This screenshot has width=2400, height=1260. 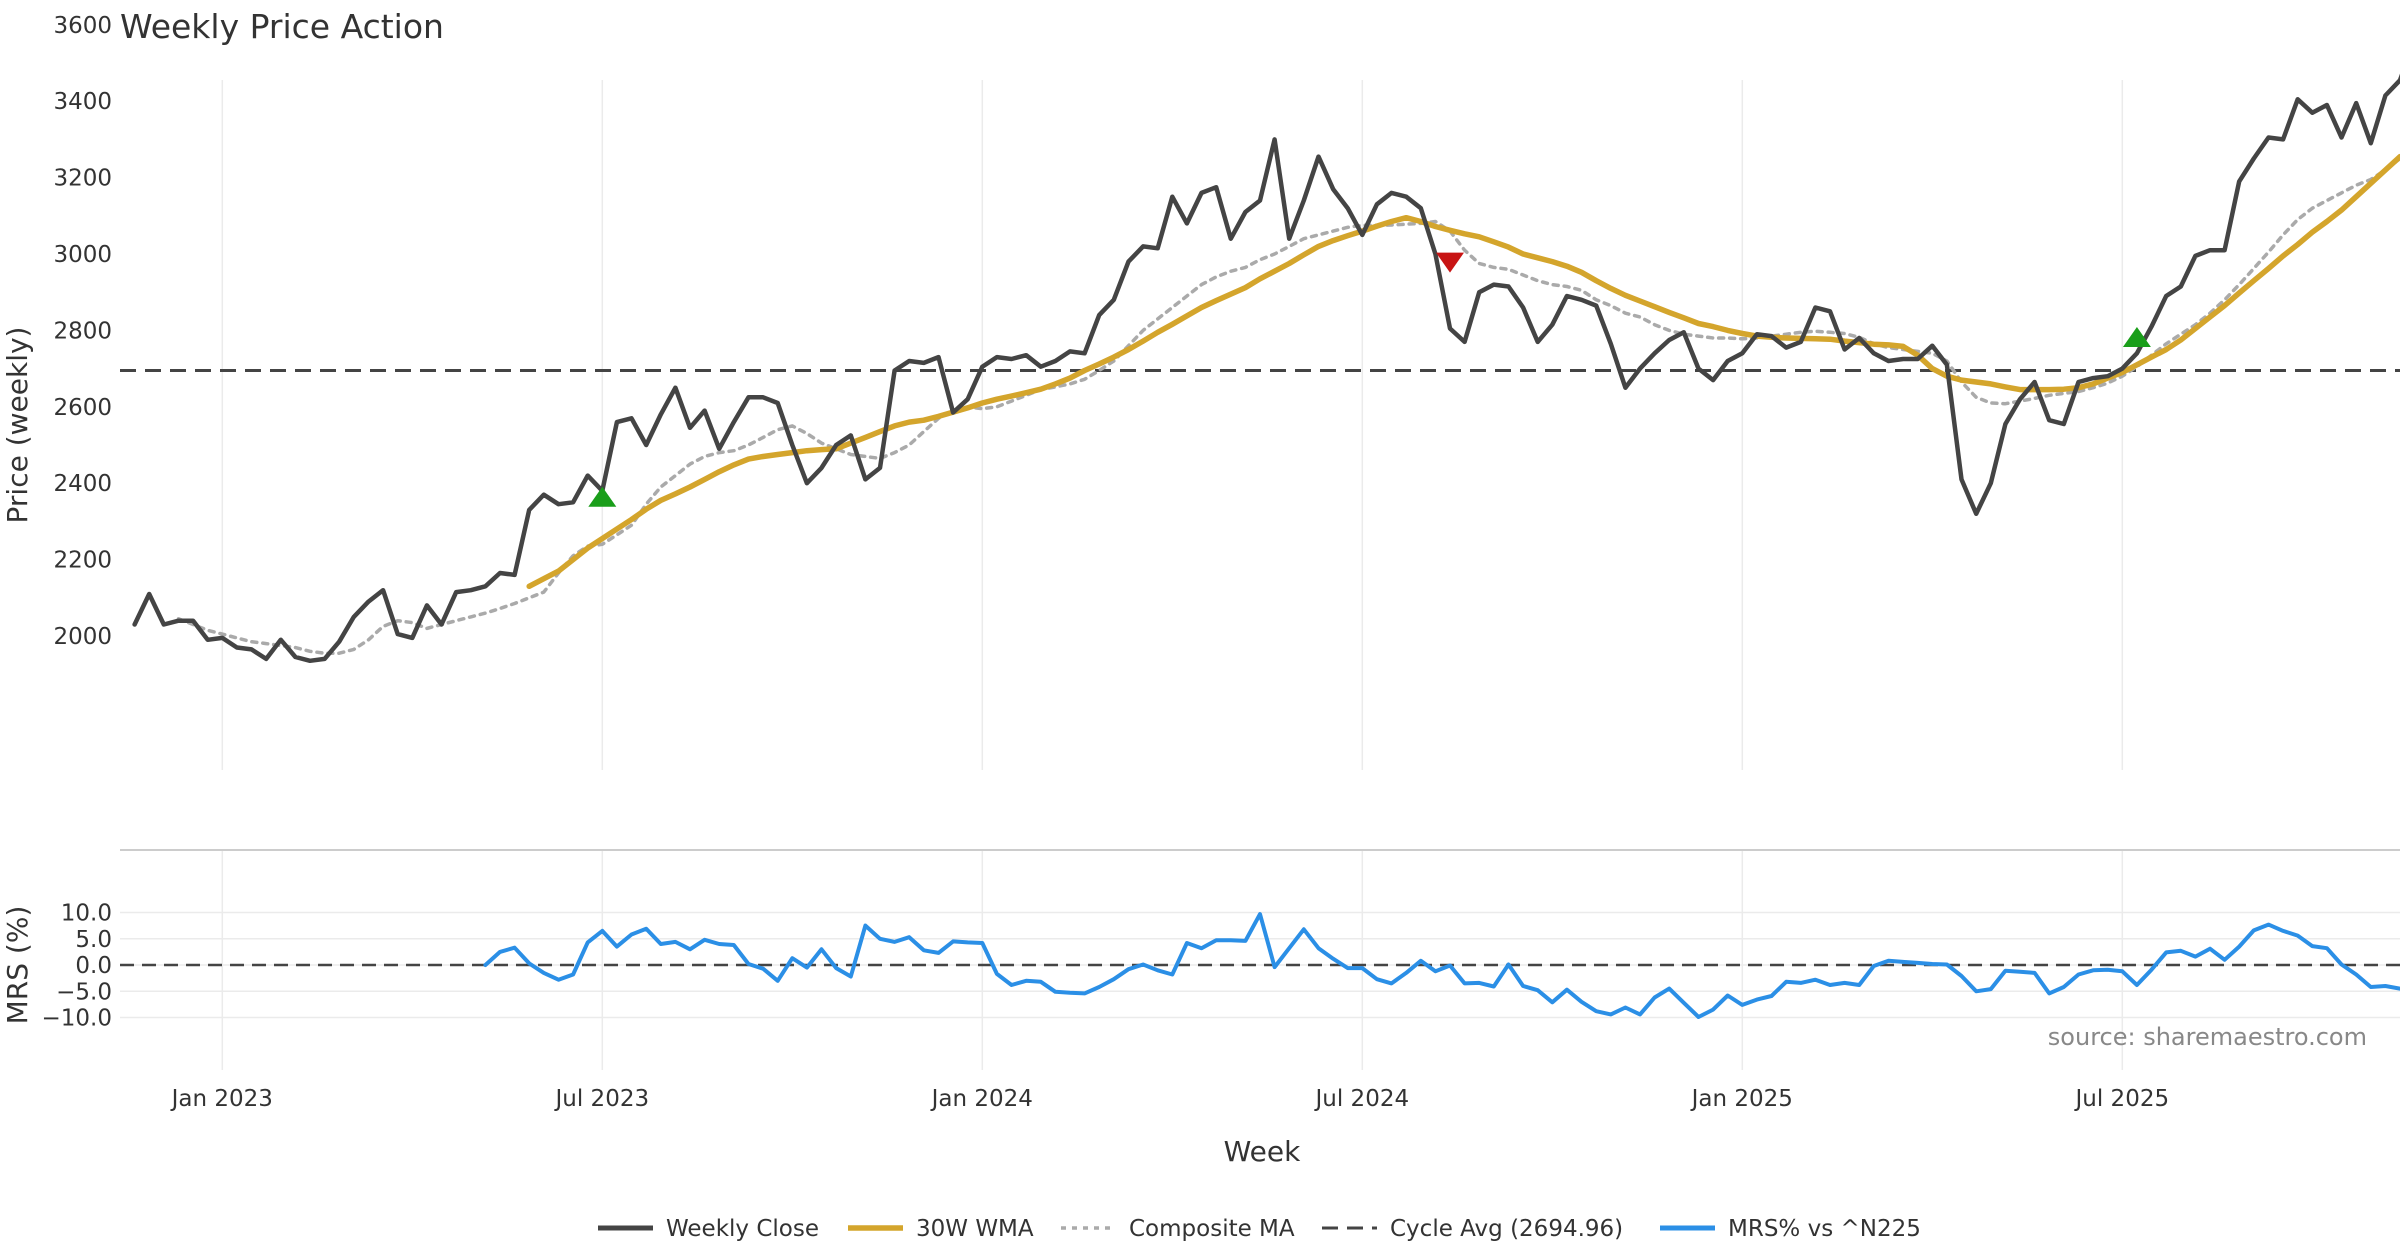 I want to click on price-y-tick: 3600, so click(x=82, y=26).